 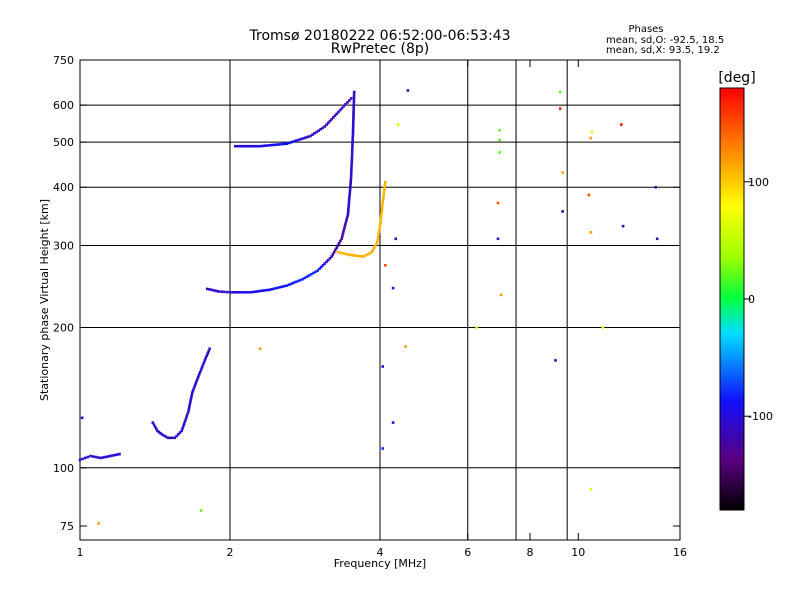 I want to click on colorbar-label: [deg], so click(x=736, y=78).